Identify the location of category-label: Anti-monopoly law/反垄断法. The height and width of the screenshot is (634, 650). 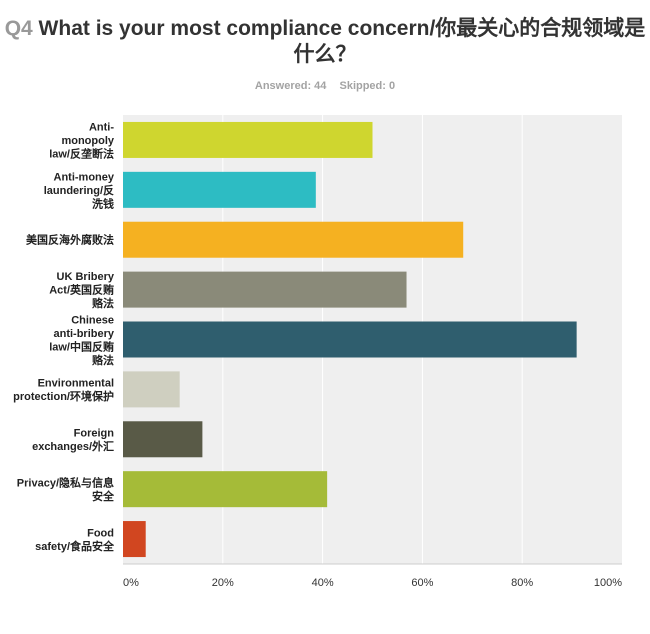
(82, 140).